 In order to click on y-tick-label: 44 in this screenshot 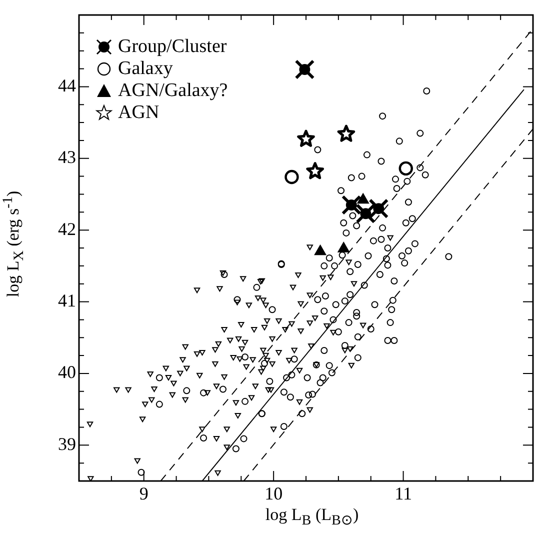, I will do `click(67, 85)`.